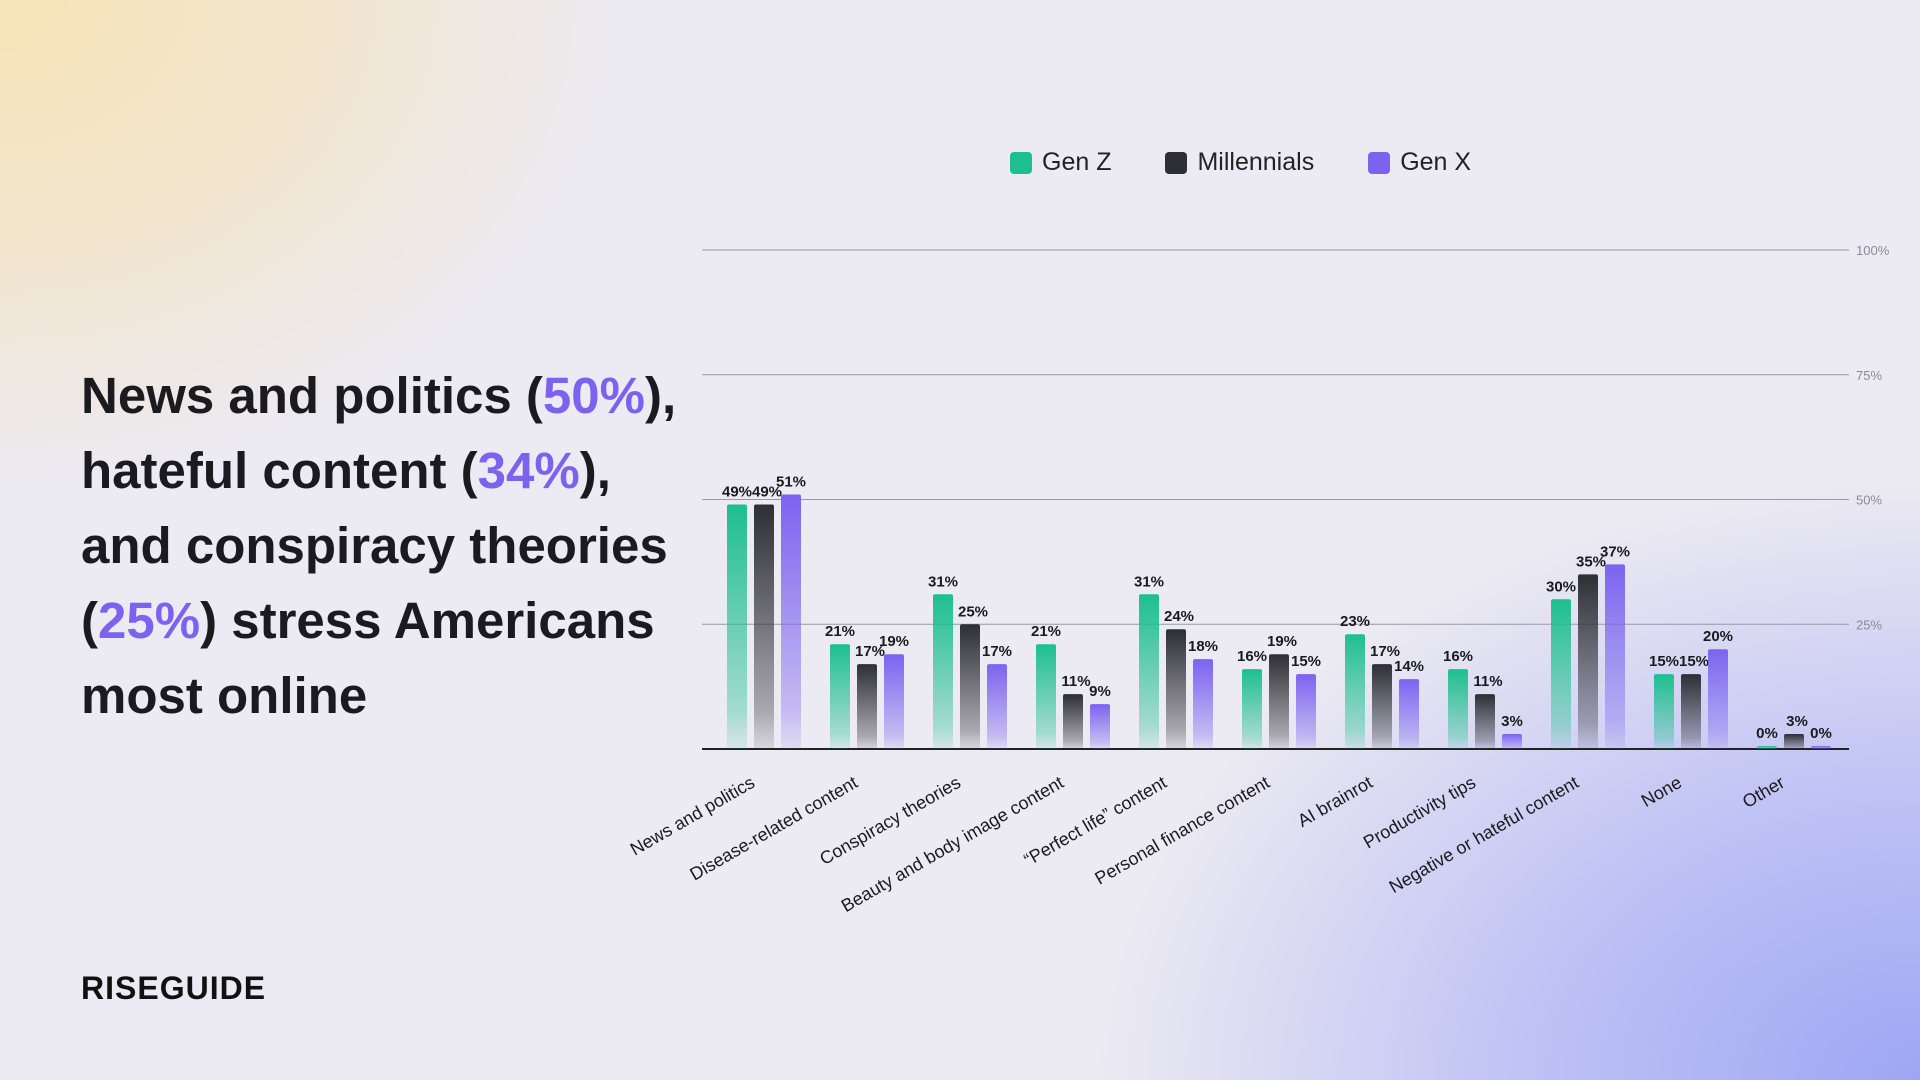  Describe the element at coordinates (1355, 621) in the screenshot. I see `data-label: 23%` at that location.